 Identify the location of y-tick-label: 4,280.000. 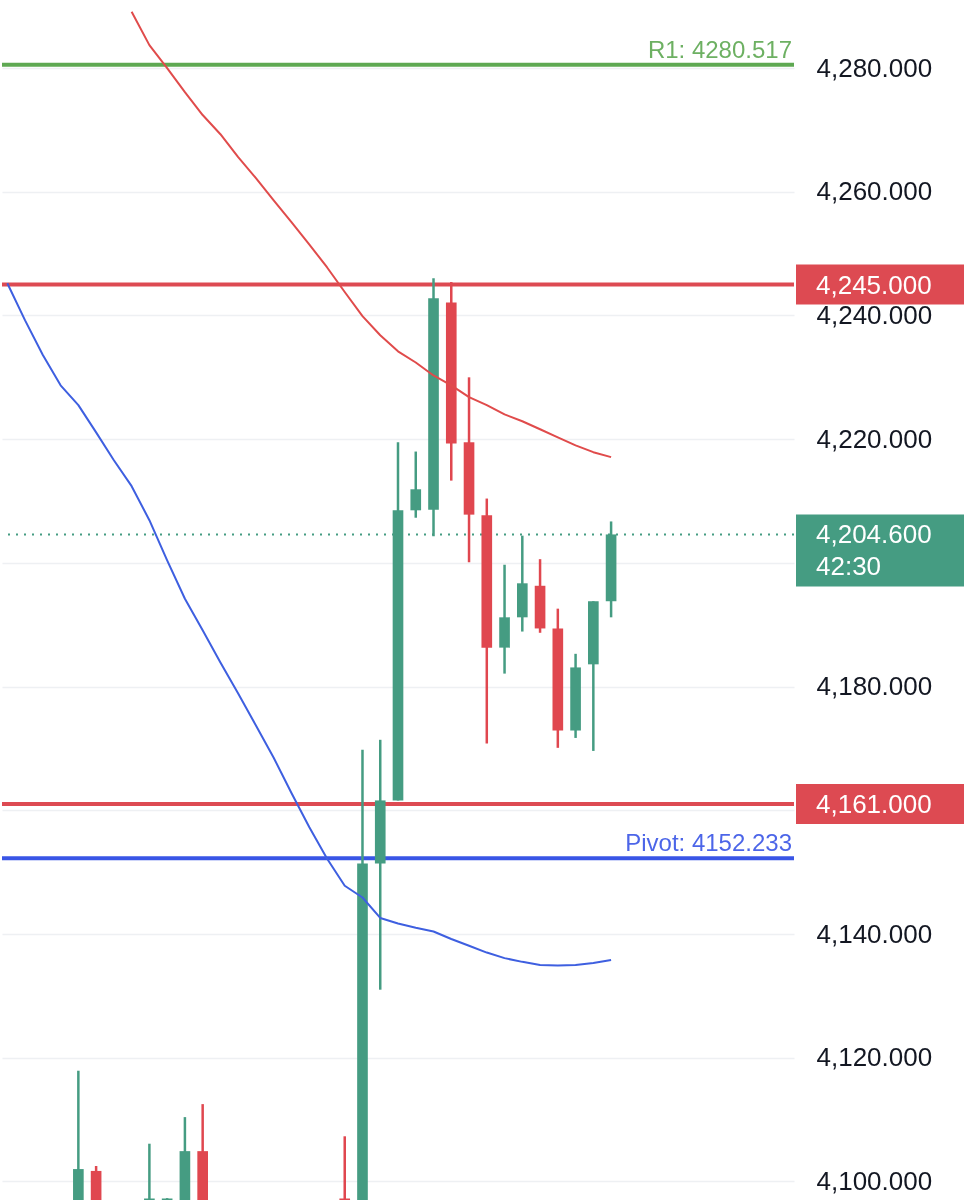
(874, 67).